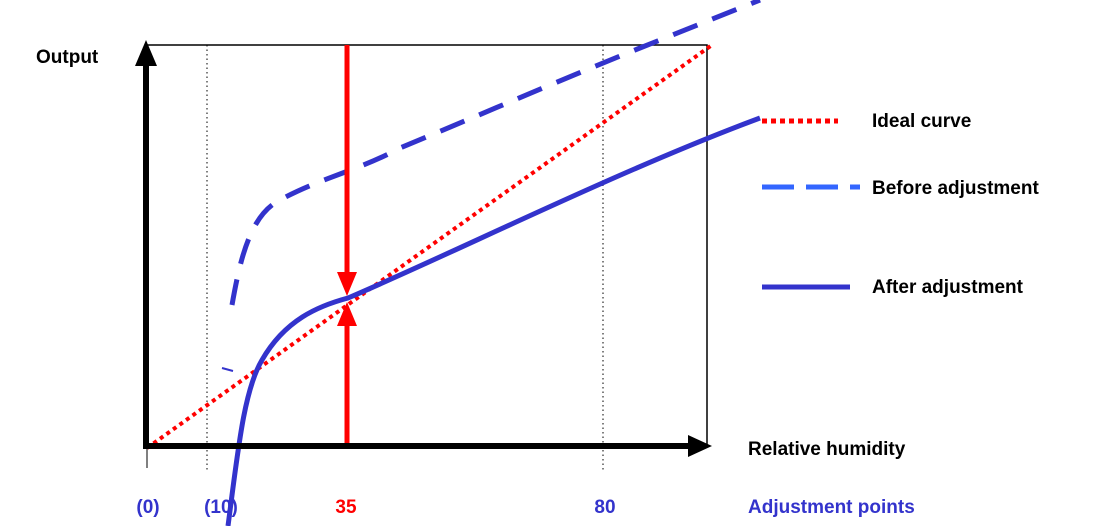 The height and width of the screenshot is (526, 1107). I want to click on adjustment-tick-10: (10), so click(221, 507).